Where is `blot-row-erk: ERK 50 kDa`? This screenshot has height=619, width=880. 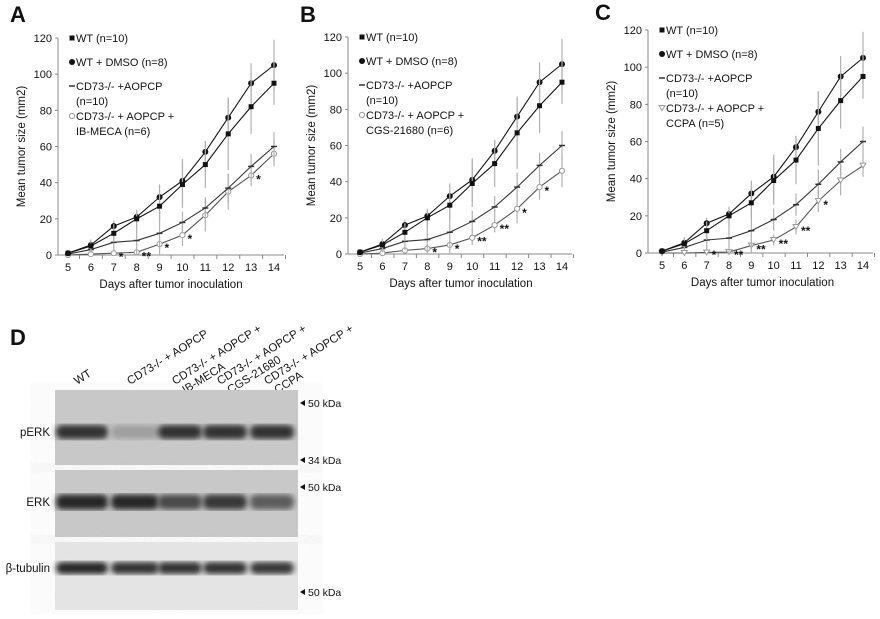
blot-row-erk: ERK 50 kDa is located at coordinates (183, 503).